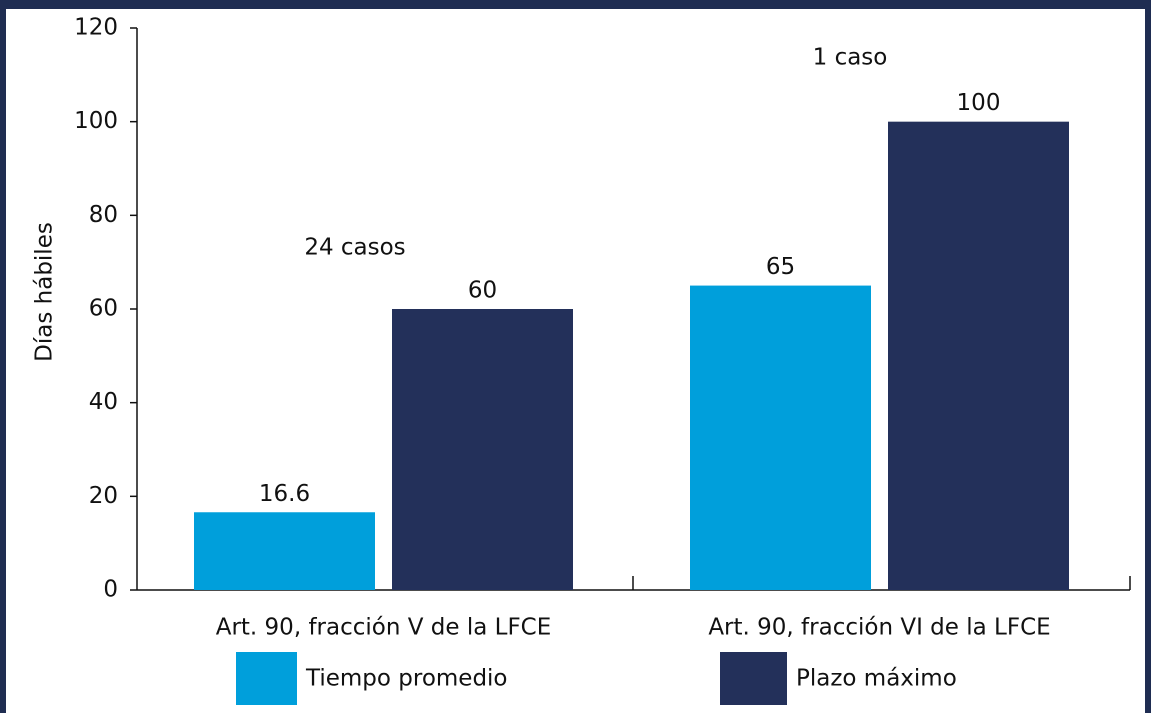  Describe the element at coordinates (384, 628) in the screenshot. I see `x-tick-label: Art. 90, fracción V de la LFCE` at that location.